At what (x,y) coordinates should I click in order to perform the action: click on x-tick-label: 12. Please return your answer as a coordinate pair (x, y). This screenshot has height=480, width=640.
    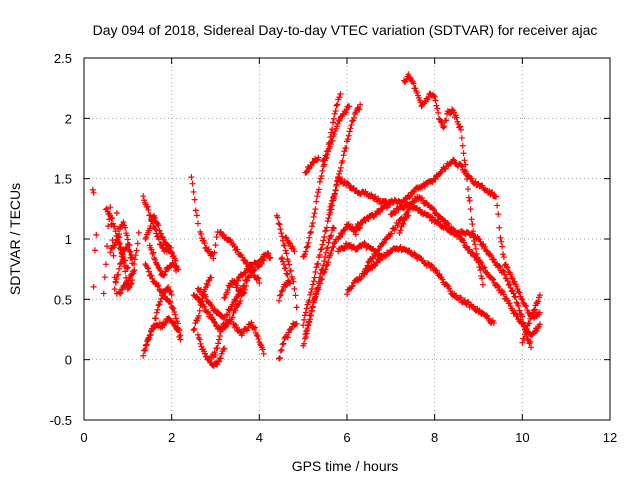
    Looking at the image, I should click on (610, 437).